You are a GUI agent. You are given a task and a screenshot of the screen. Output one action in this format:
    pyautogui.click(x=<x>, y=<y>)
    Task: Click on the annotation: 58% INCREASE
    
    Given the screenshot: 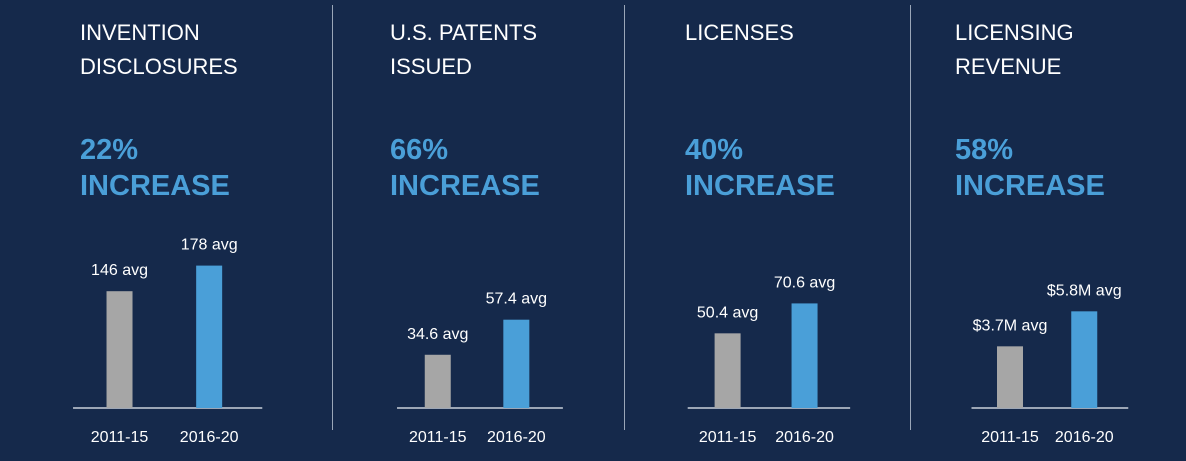 What is the action you would take?
    pyautogui.click(x=1030, y=168)
    